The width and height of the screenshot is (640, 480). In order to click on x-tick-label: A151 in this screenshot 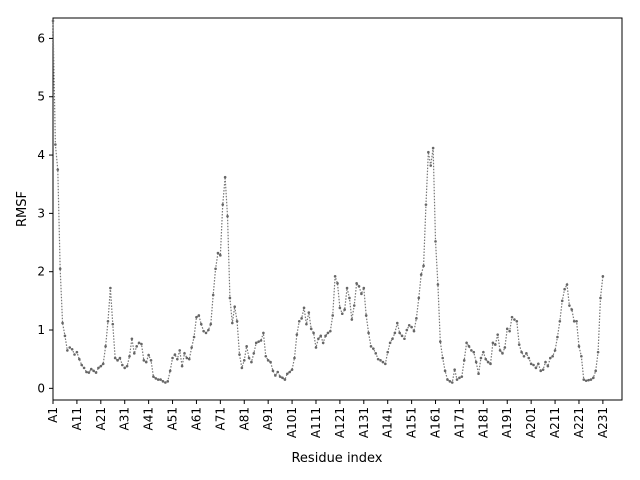, I will do `click(412, 422)`.